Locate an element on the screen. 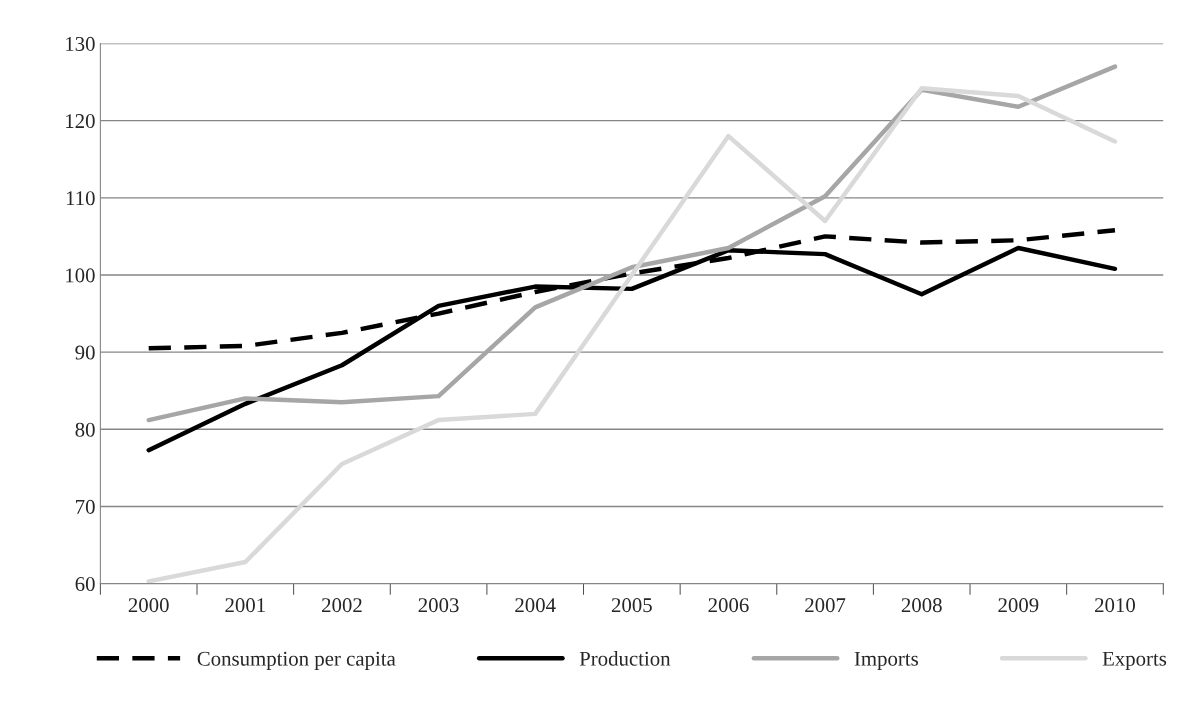 The height and width of the screenshot is (725, 1181). y-tick-label: 120 is located at coordinates (80, 121).